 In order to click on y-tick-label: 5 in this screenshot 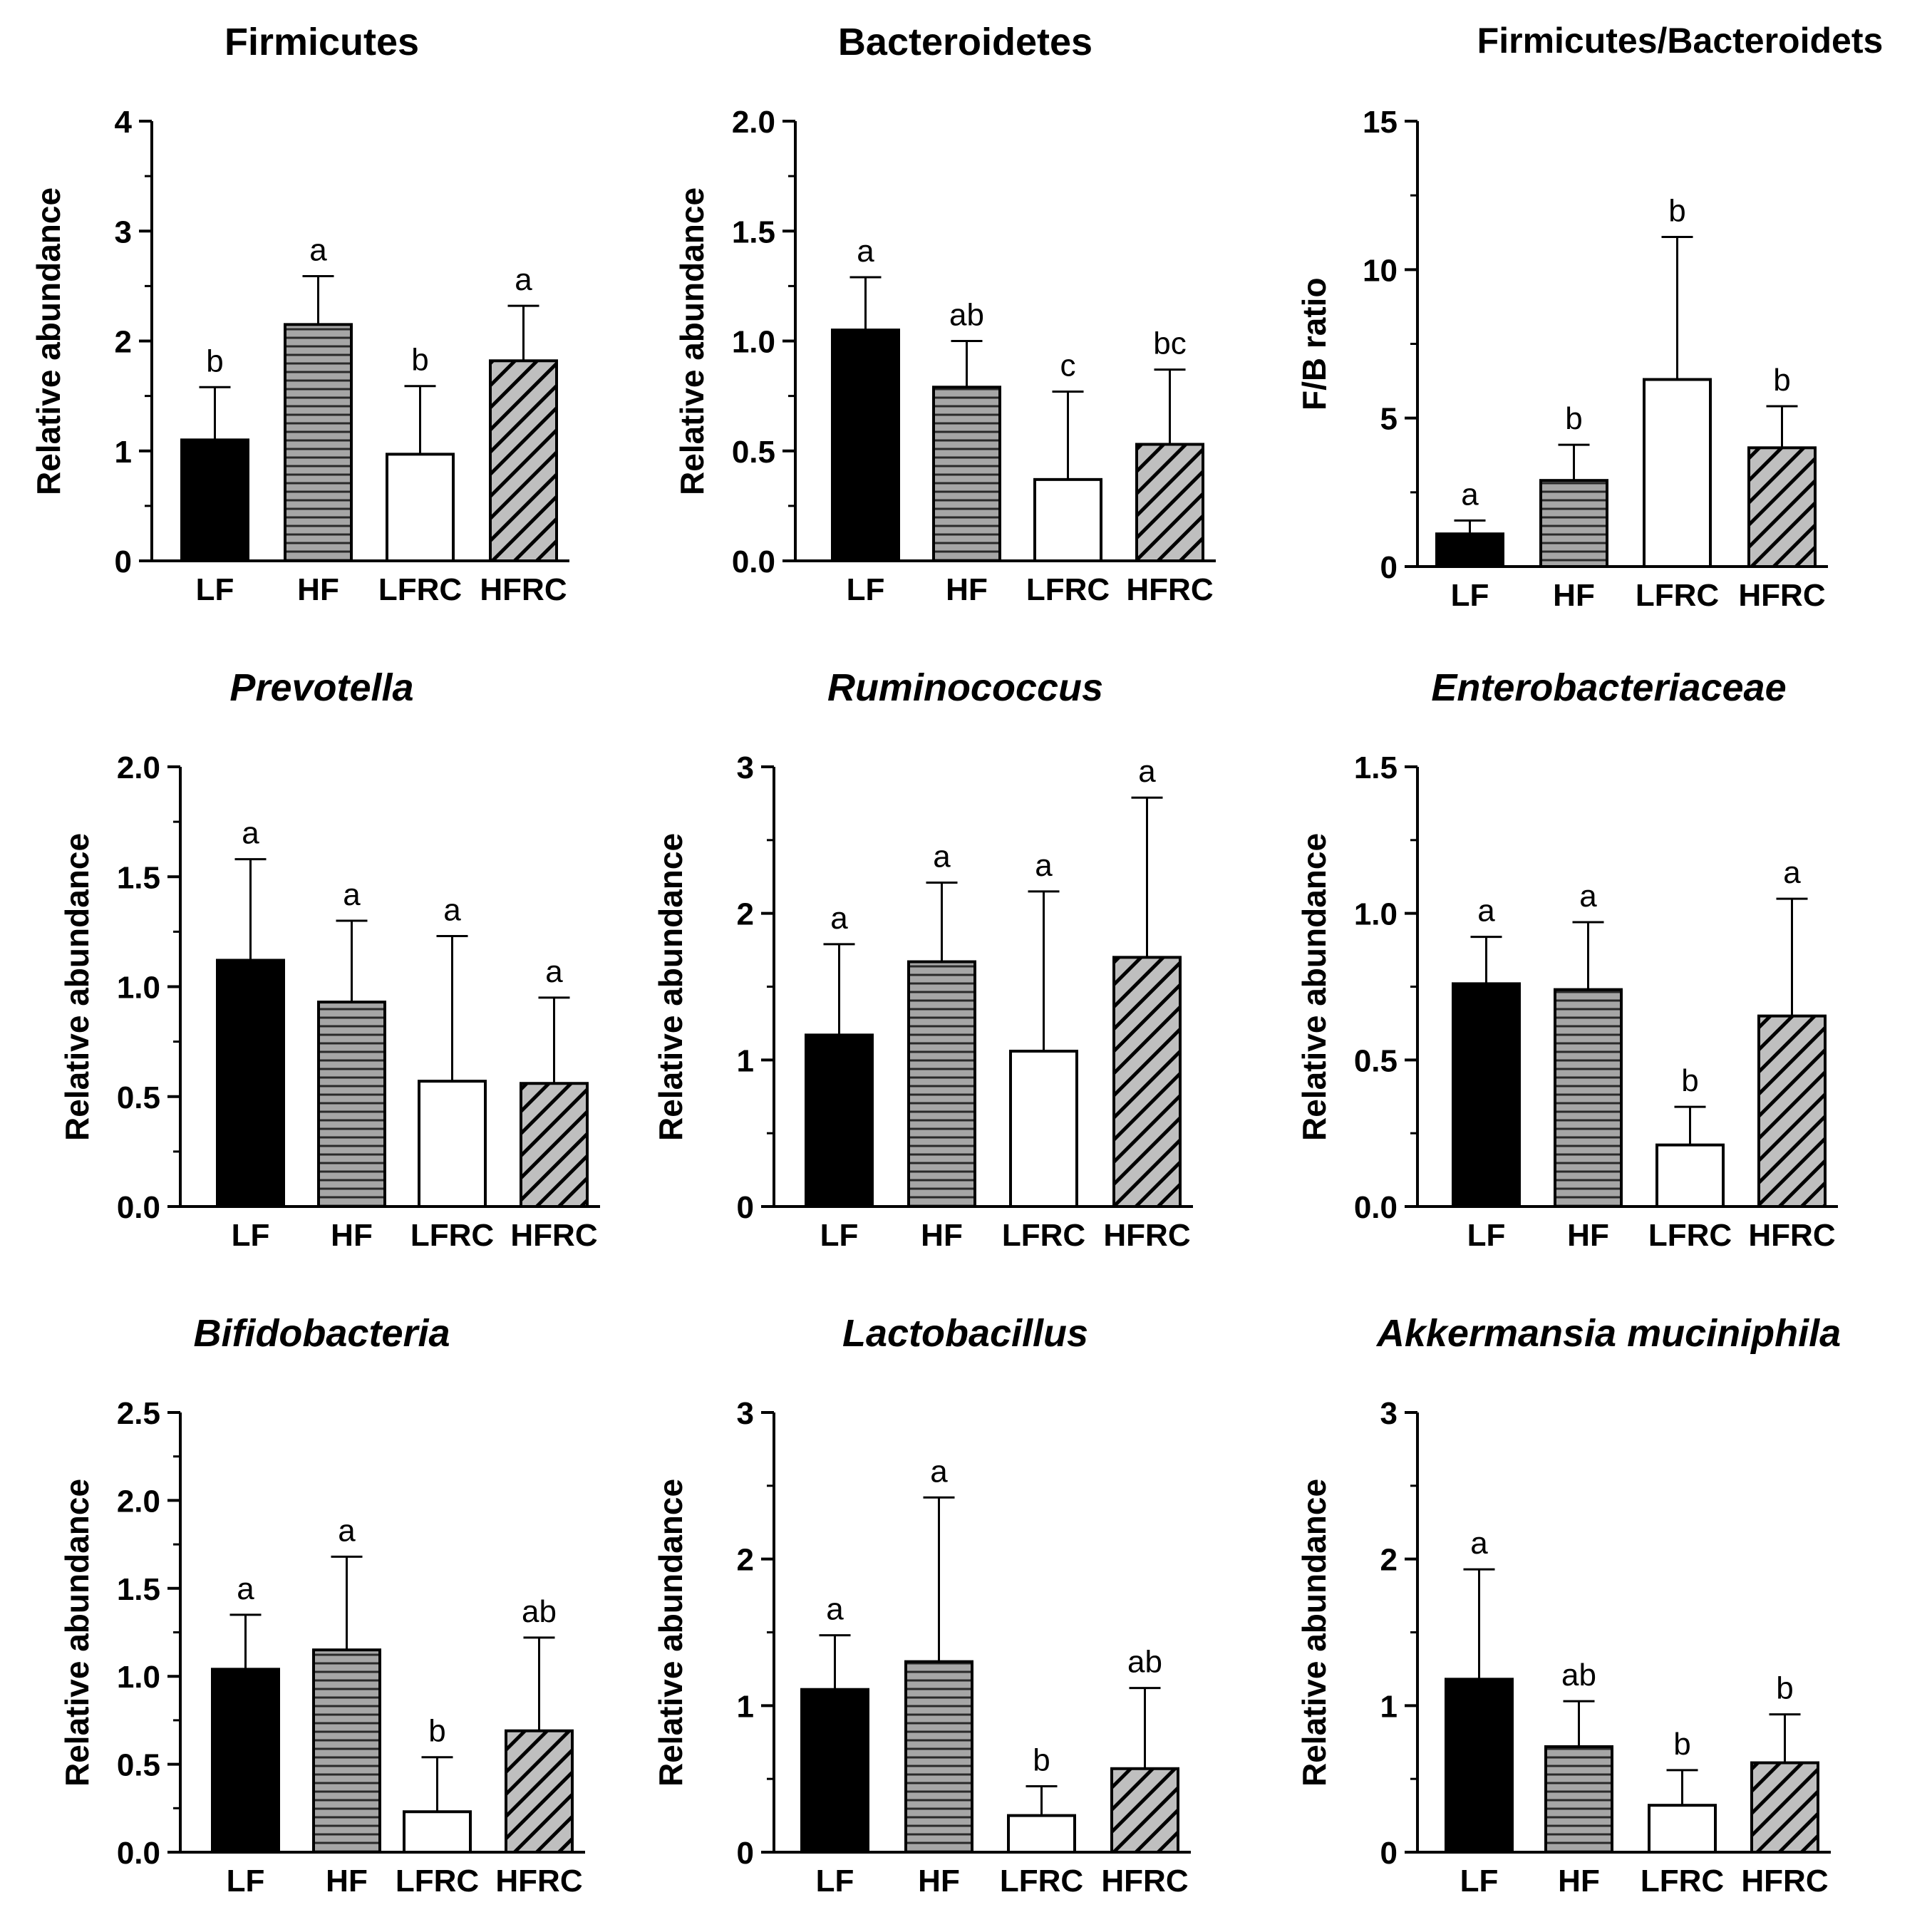, I will do `click(1389, 419)`.